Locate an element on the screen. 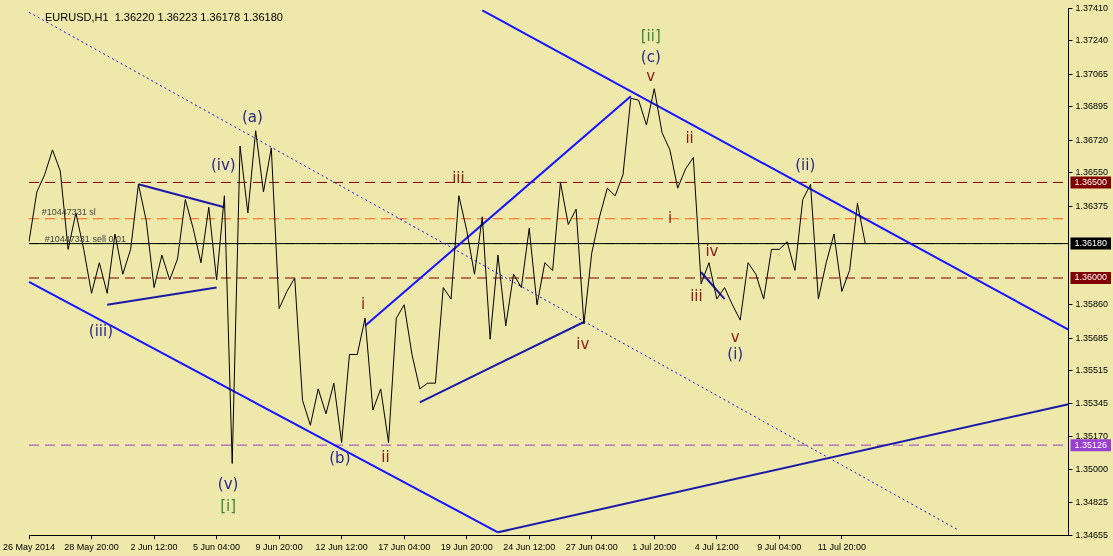  x-tick-label: 11 Jul 20:00 is located at coordinates (842, 547).